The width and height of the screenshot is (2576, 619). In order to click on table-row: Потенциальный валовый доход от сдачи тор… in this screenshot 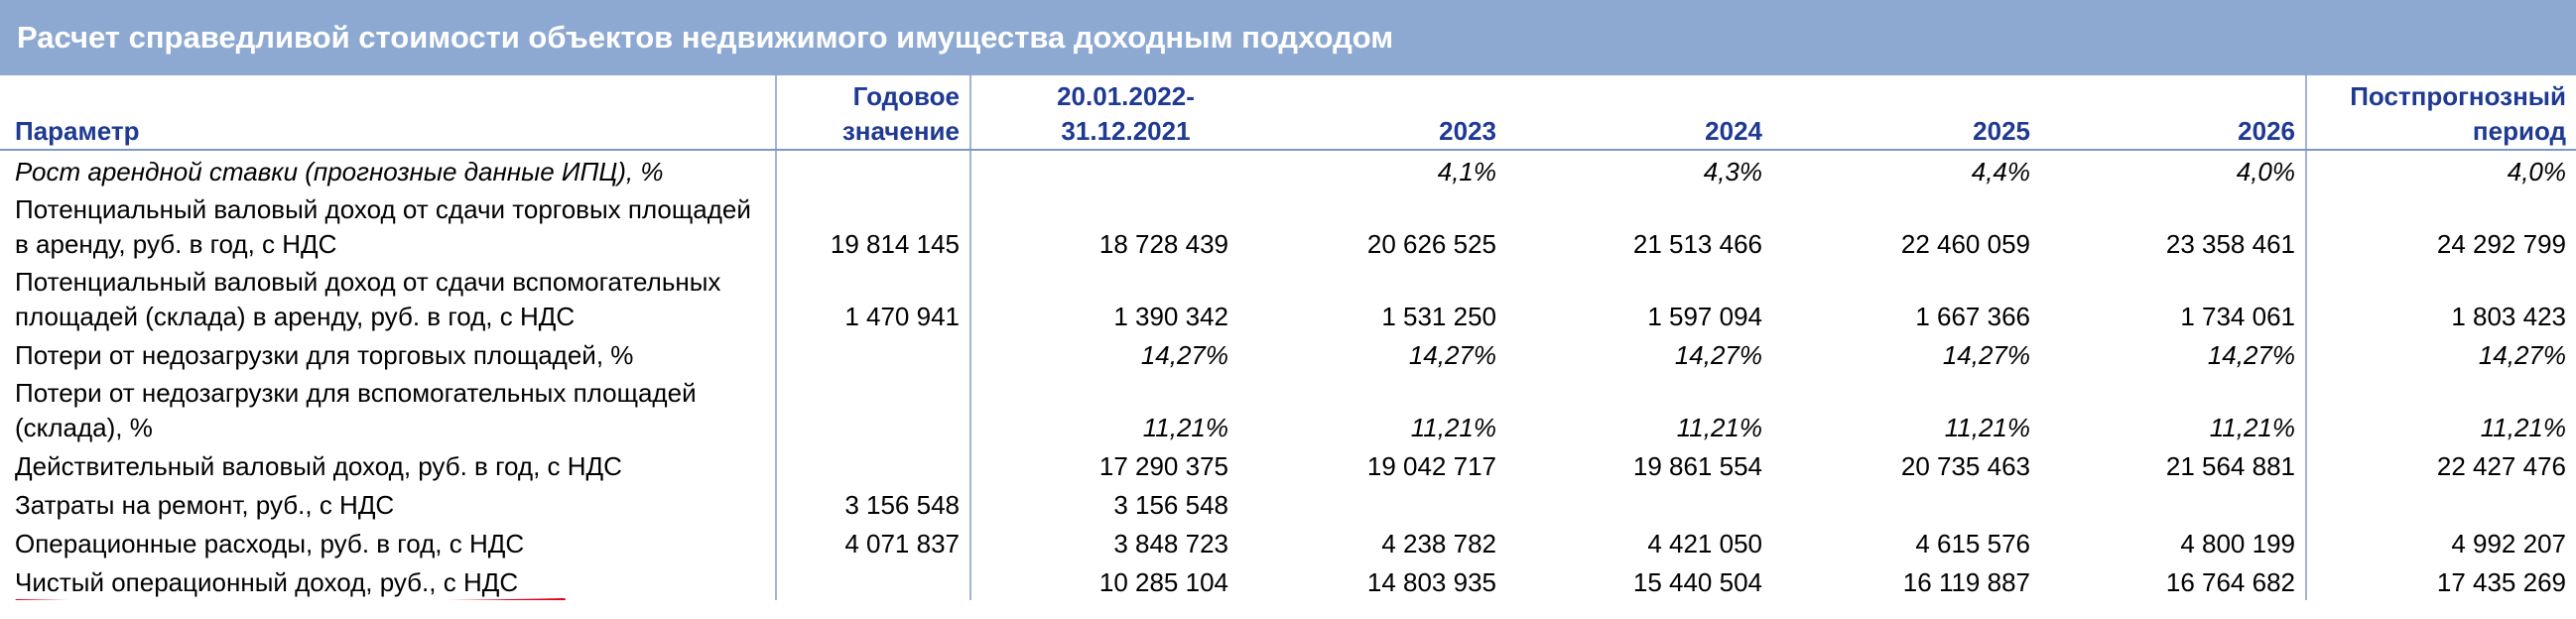, I will do `click(1288, 226)`.